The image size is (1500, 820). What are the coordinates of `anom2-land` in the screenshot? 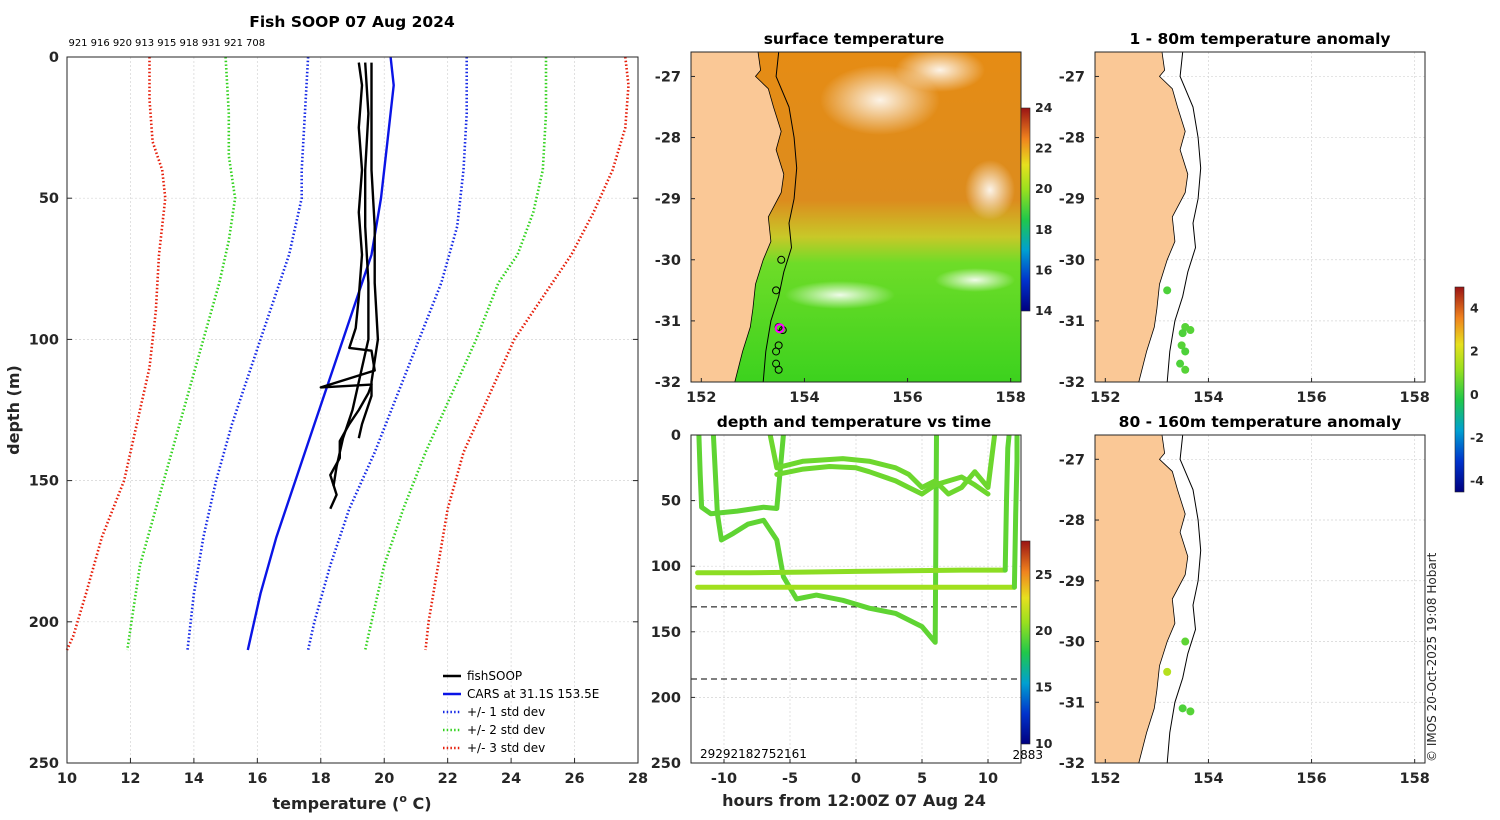 It's located at (1142, 599).